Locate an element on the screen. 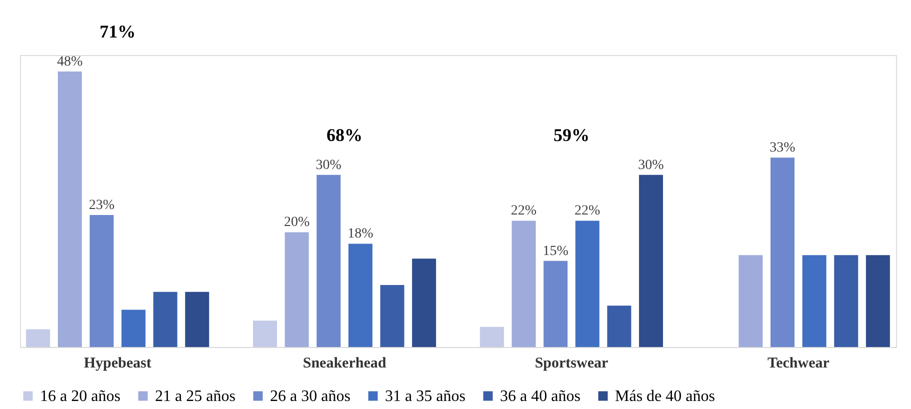 The width and height of the screenshot is (911, 409). text: 71% is located at coordinates (118, 32).